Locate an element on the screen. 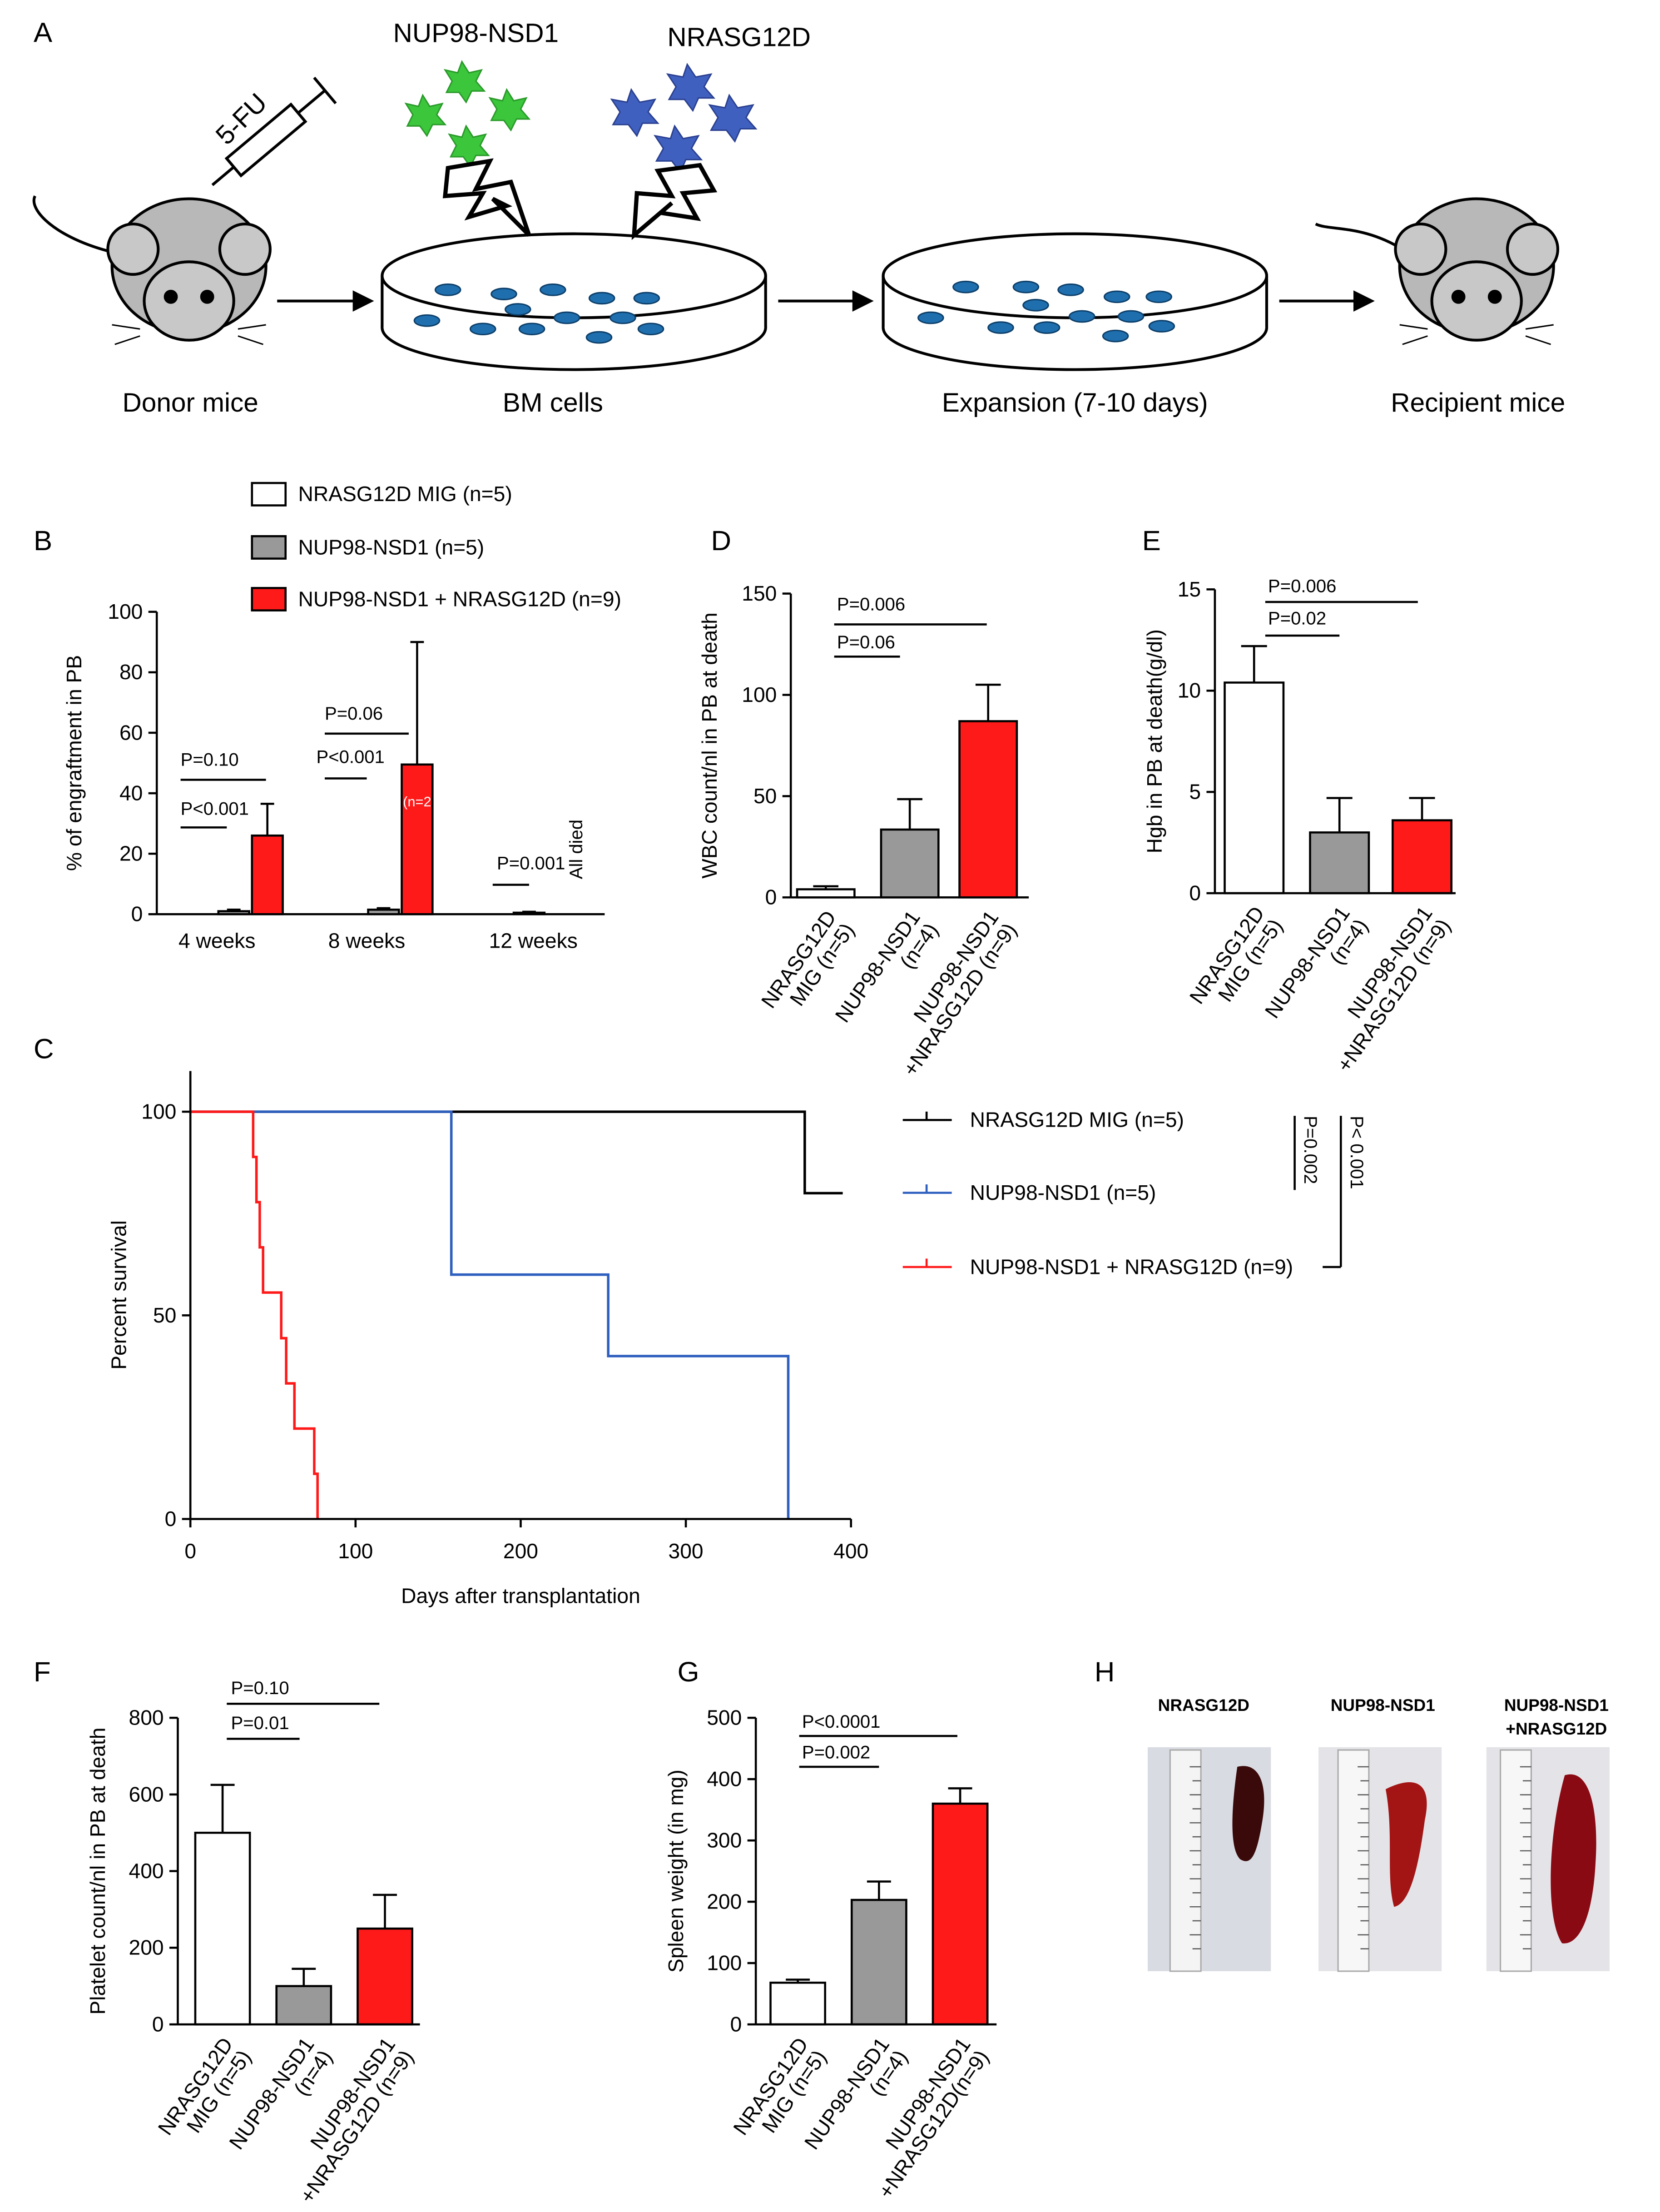 Image resolution: width=1660 pixels, height=2212 pixels. vector-label: NRASG12D is located at coordinates (739, 38).